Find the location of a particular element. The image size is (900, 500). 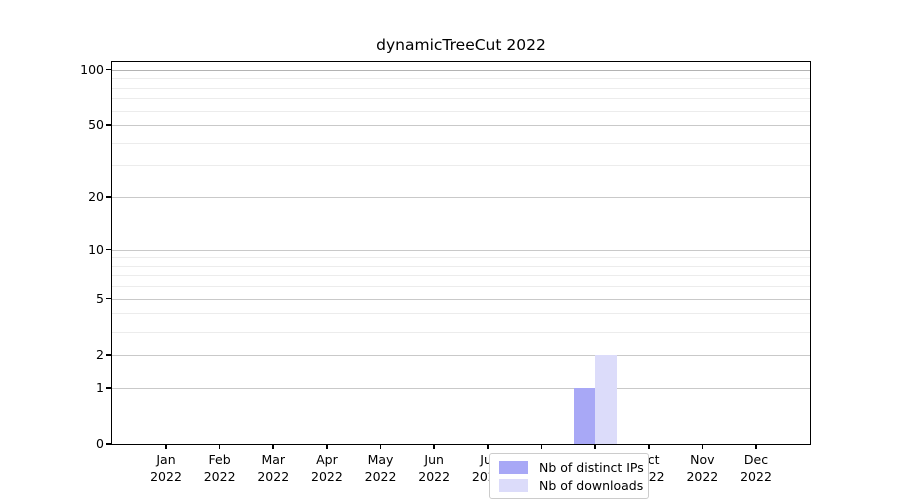

bar-nb-of-downloads is located at coordinates (606, 399).